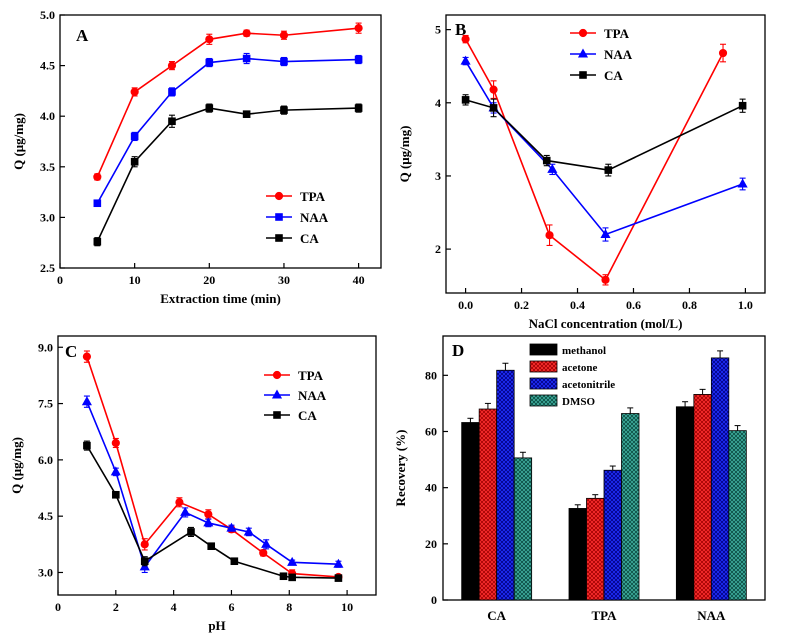 This screenshot has height=640, width=786. I want to click on y-tick-label: 3.5, so click(47, 167).